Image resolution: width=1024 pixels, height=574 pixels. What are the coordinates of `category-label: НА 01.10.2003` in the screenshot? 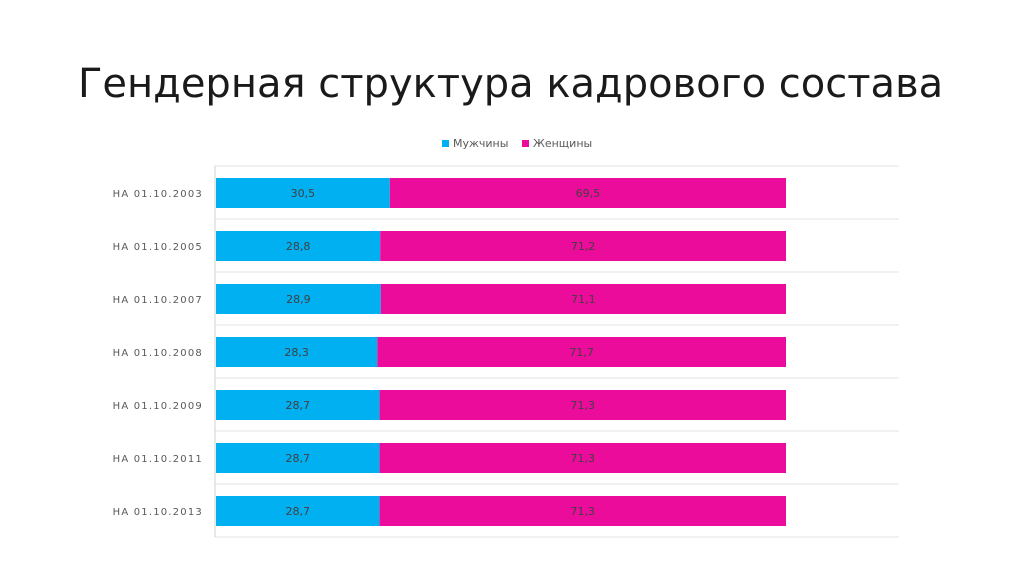 It's located at (158, 194).